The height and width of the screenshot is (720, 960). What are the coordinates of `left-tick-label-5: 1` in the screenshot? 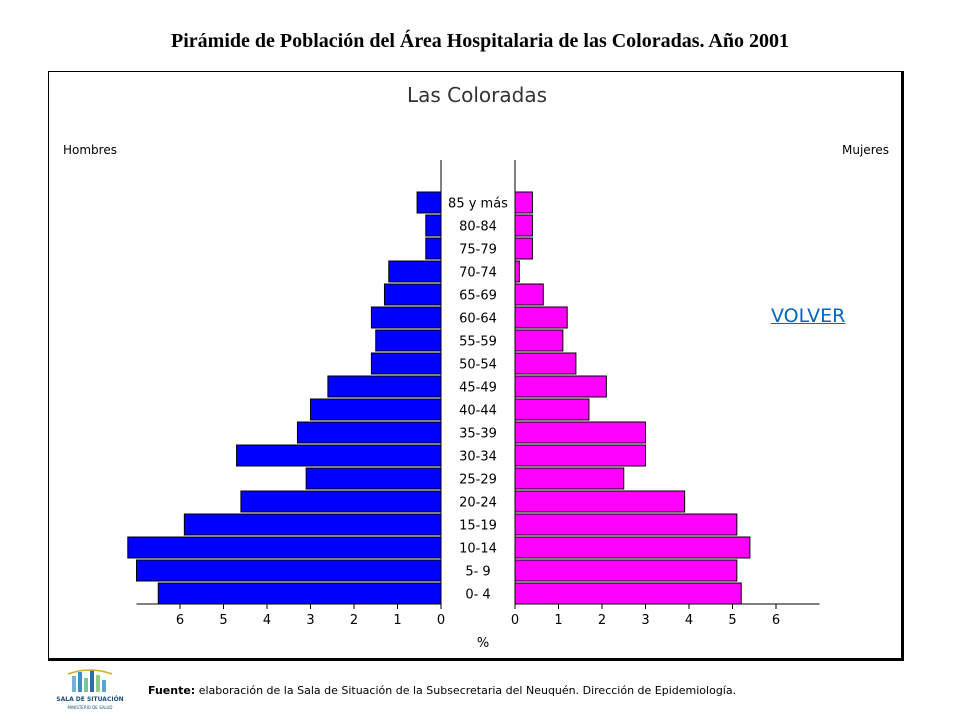 It's located at (397, 620).